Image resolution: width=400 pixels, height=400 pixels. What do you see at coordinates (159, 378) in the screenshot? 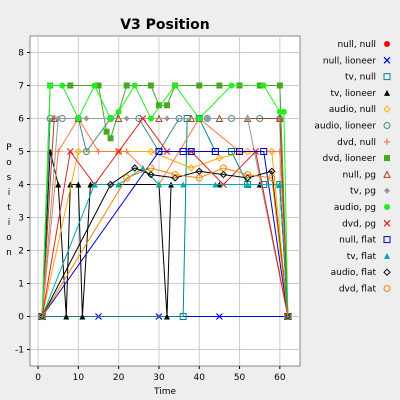
I see `x-tick-label: 30` at bounding box center [159, 378].